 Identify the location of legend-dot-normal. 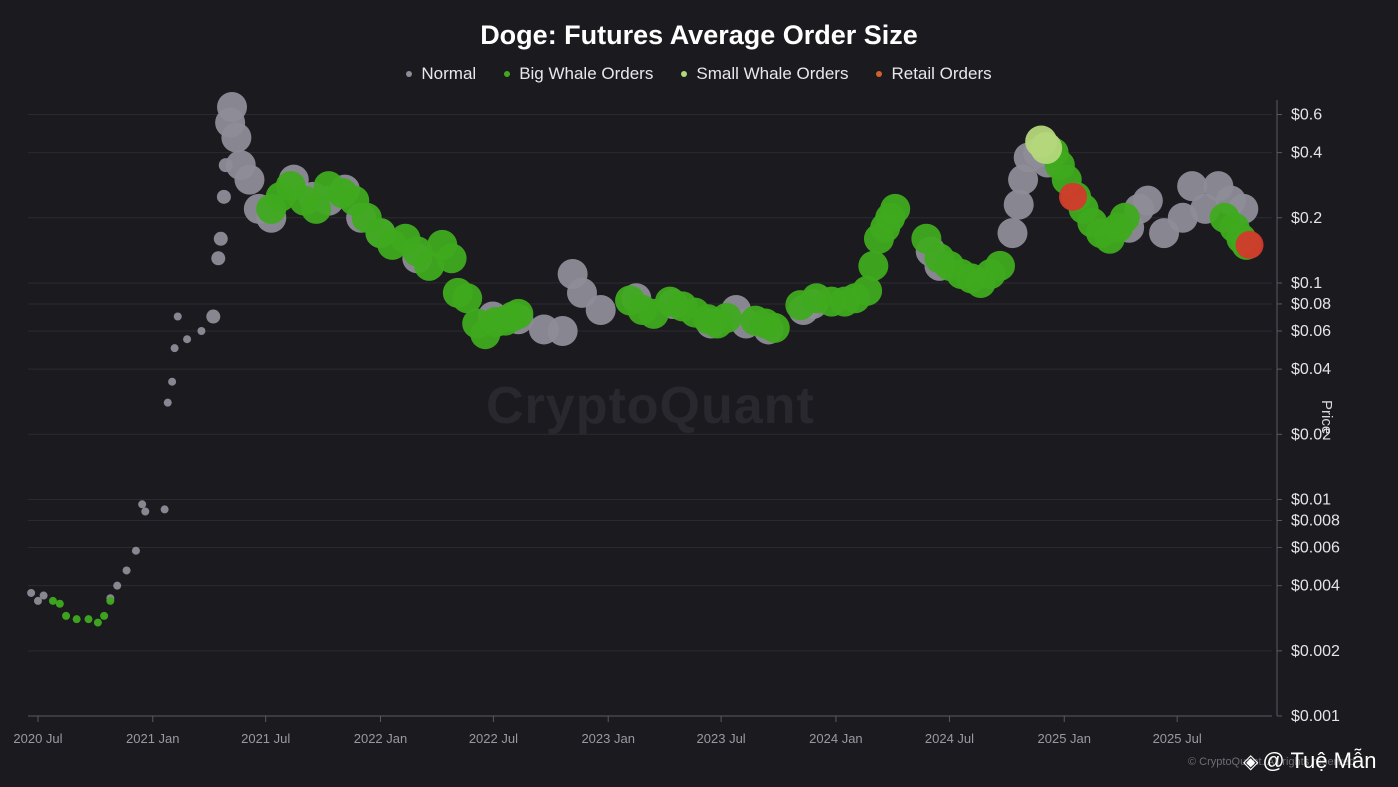
(409, 74).